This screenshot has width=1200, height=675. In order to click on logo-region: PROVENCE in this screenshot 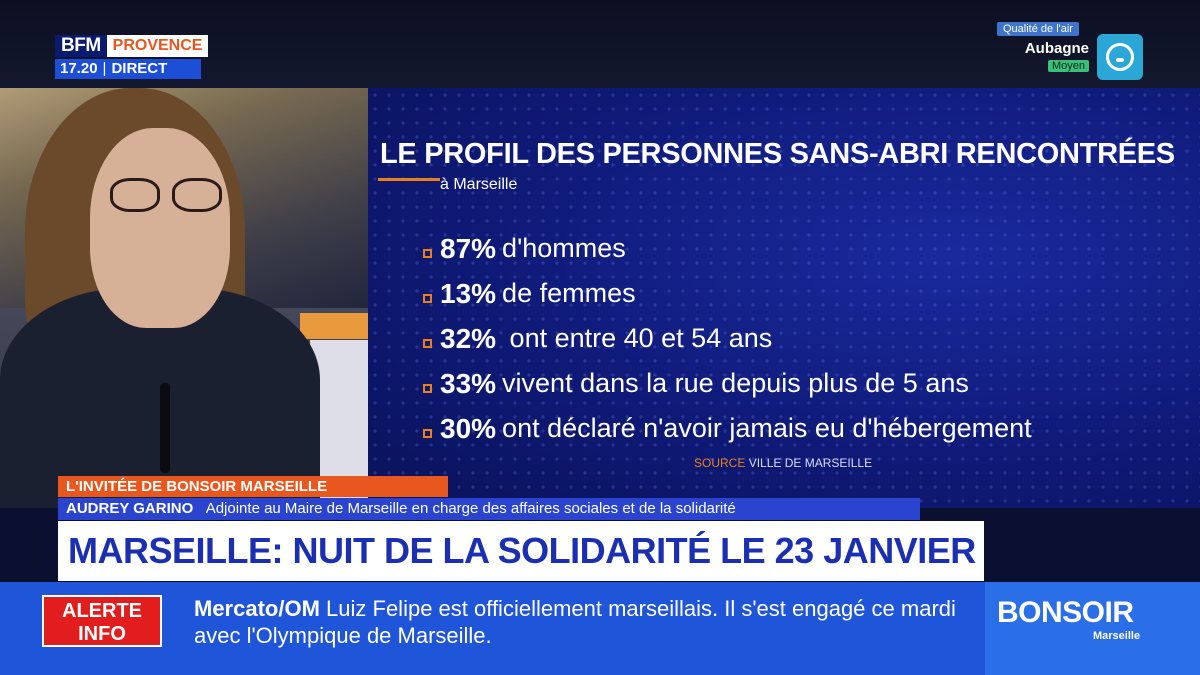, I will do `click(157, 46)`.